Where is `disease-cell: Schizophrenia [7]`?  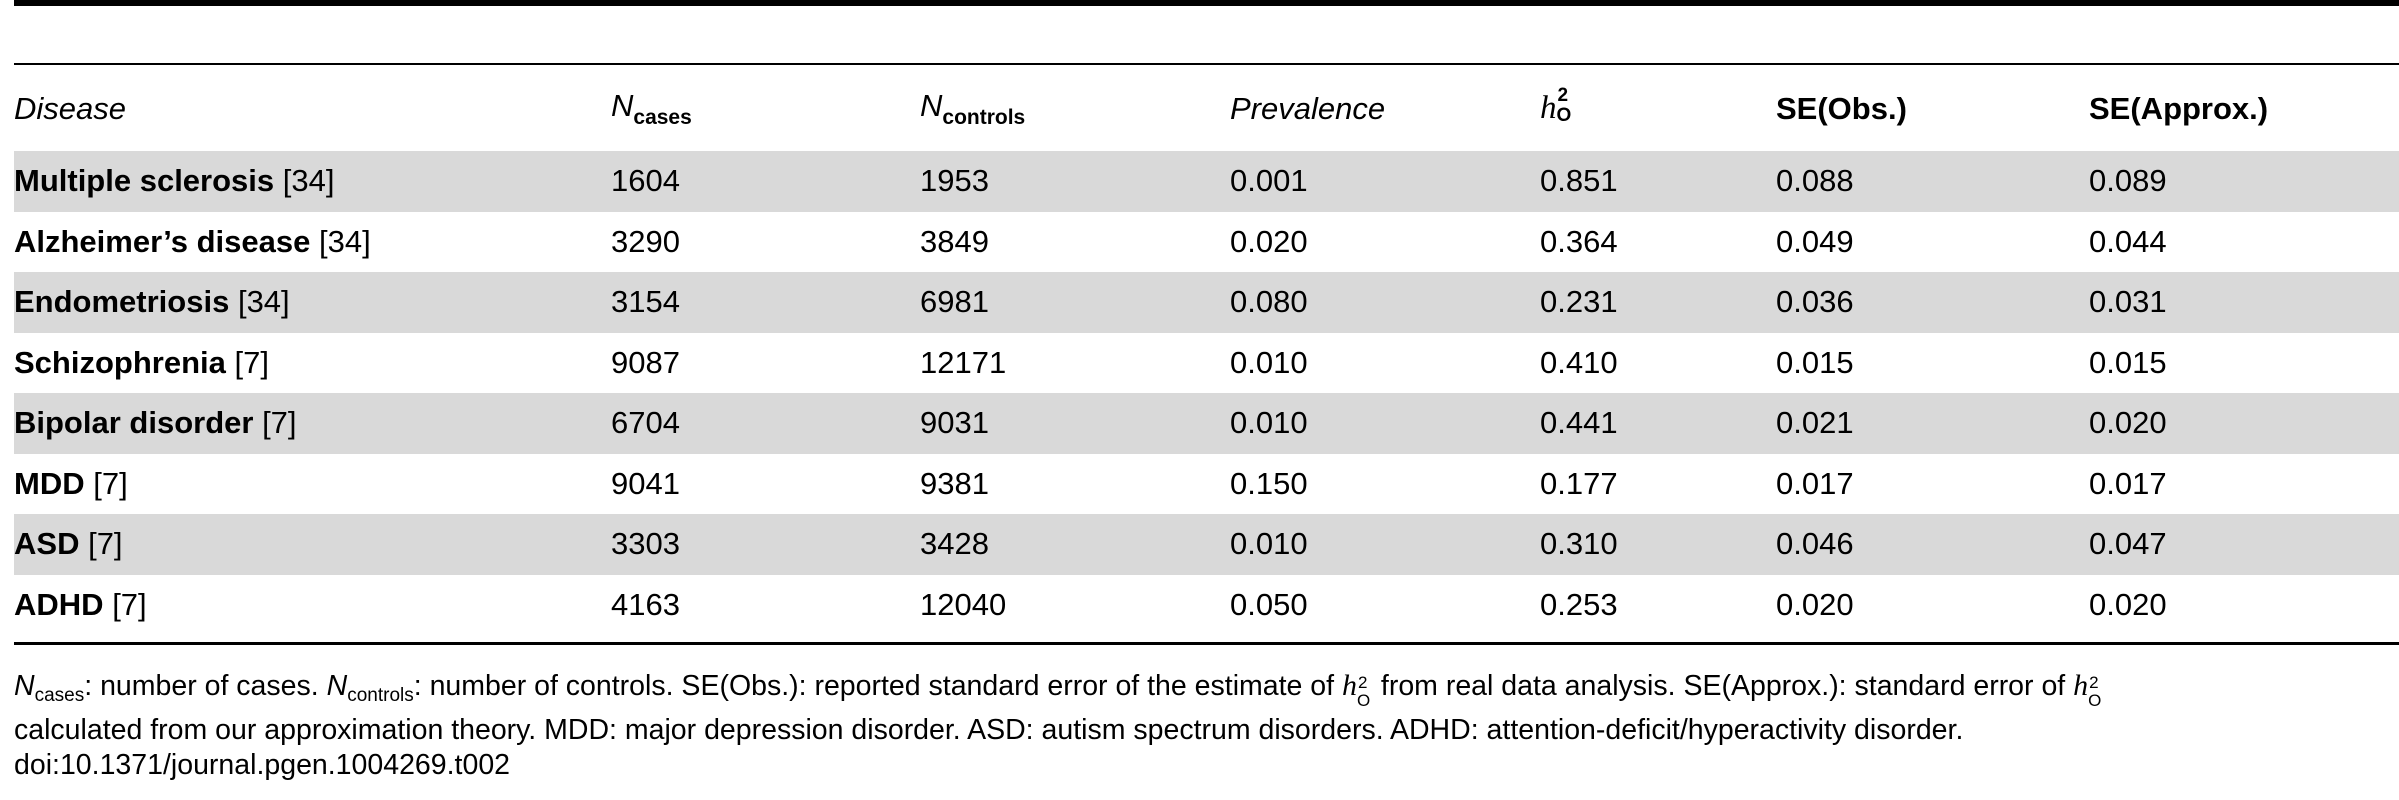 disease-cell: Schizophrenia [7] is located at coordinates (141, 362).